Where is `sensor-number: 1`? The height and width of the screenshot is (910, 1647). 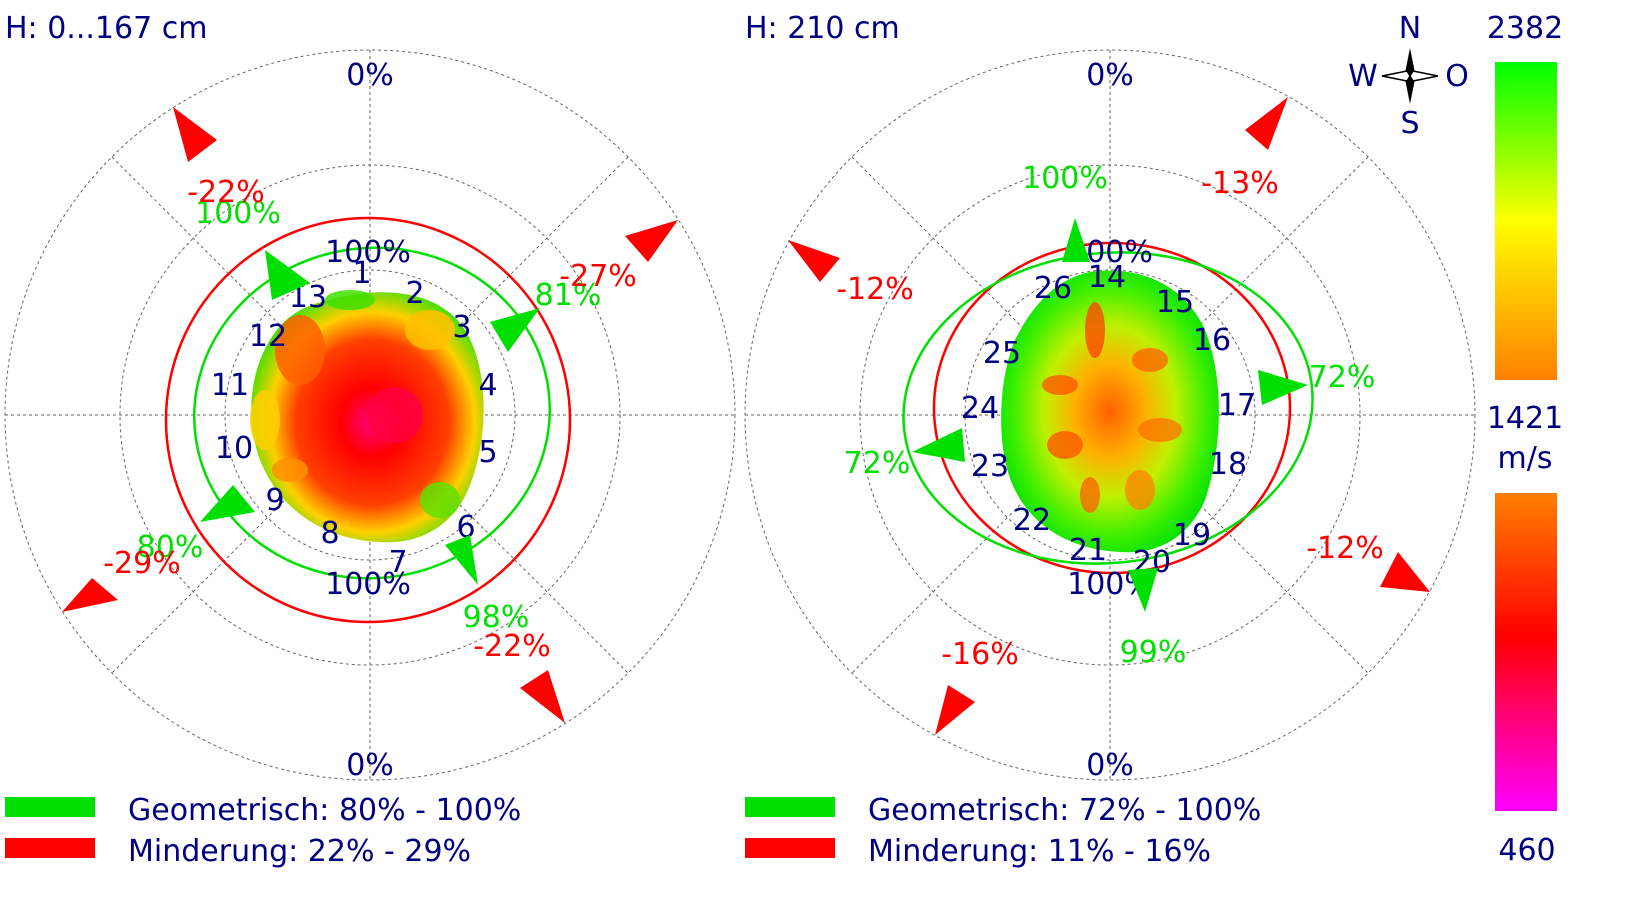
sensor-number: 1 is located at coordinates (361, 273).